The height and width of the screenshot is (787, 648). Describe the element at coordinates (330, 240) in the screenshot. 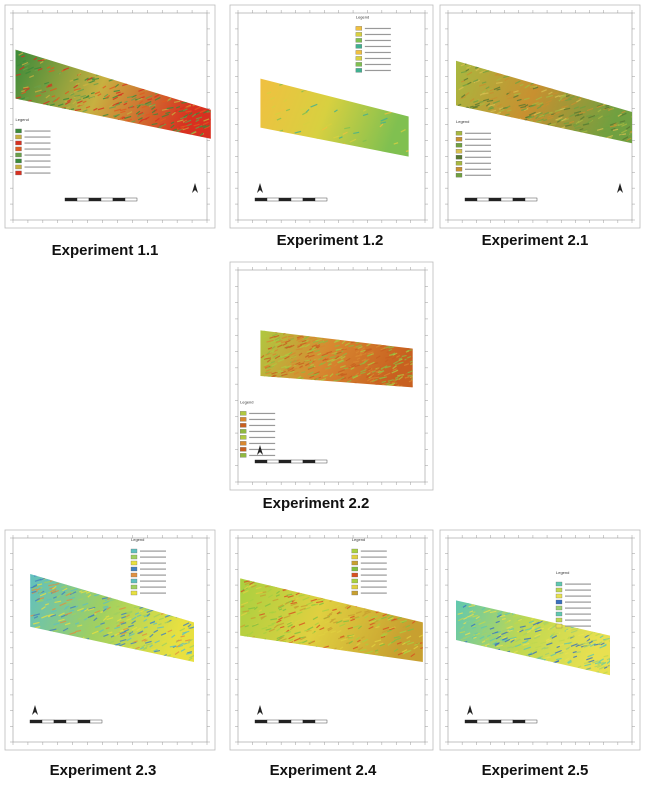

I see `panel-caption: Experiment 1.2` at that location.